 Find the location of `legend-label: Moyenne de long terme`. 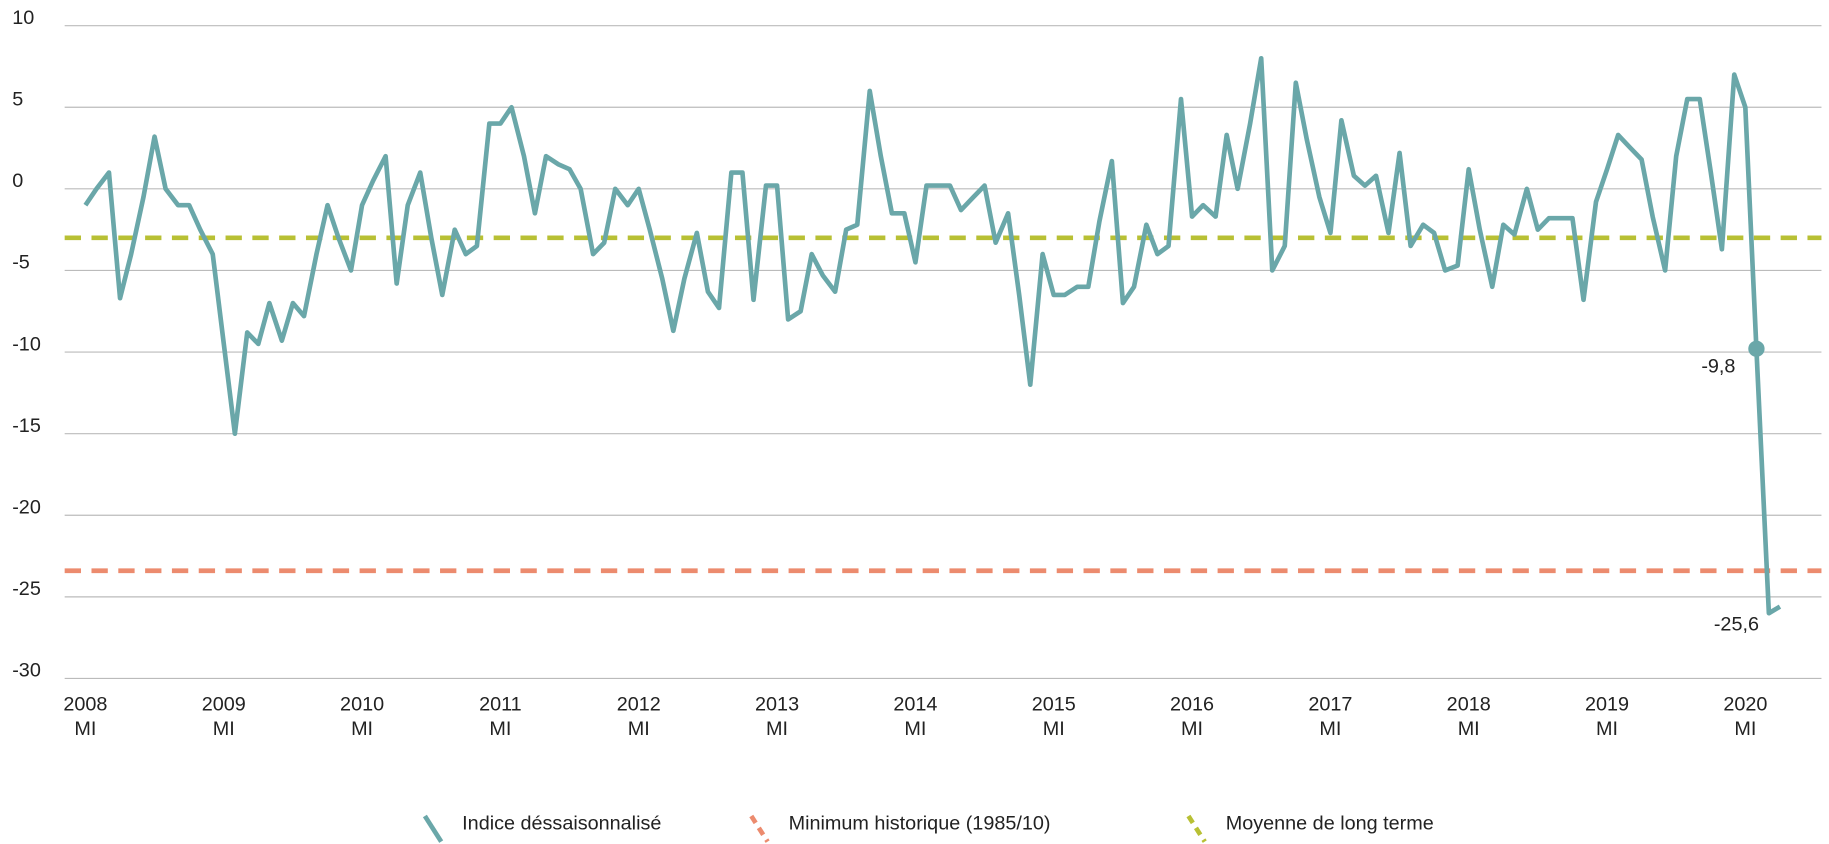

legend-label: Moyenne de long terme is located at coordinates (1330, 823).